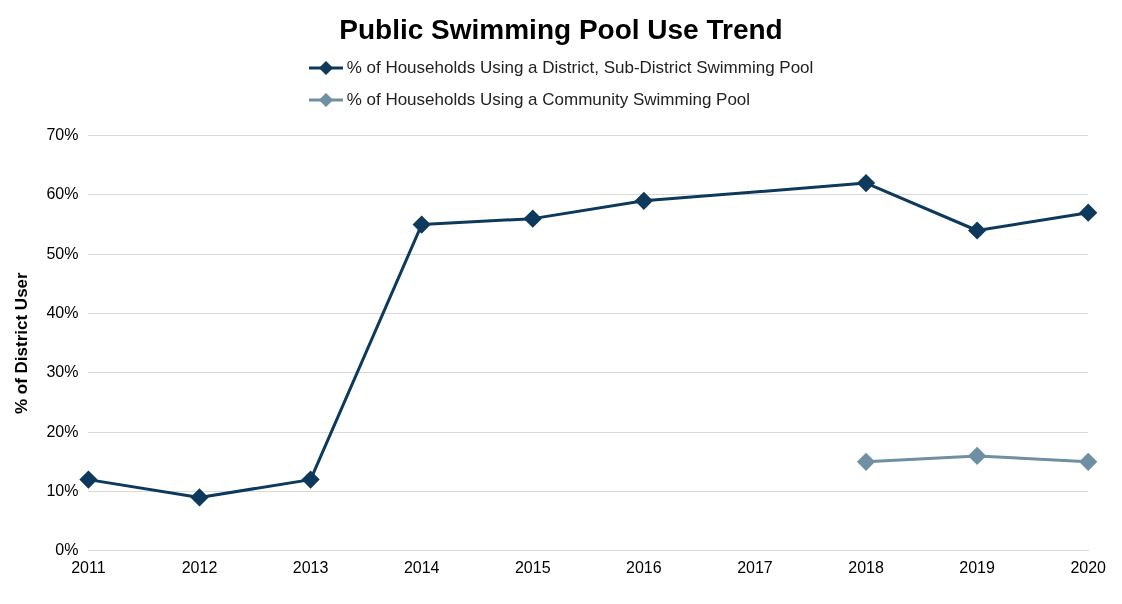 This screenshot has height=604, width=1122. Describe the element at coordinates (199, 567) in the screenshot. I see `x-tick-label: 2012` at that location.